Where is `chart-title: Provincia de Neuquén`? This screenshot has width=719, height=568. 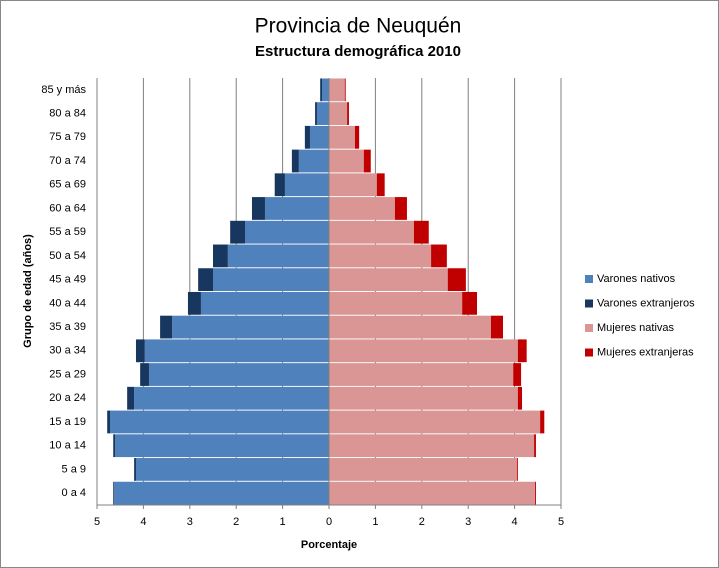 chart-title: Provincia de Neuquén is located at coordinates (358, 26).